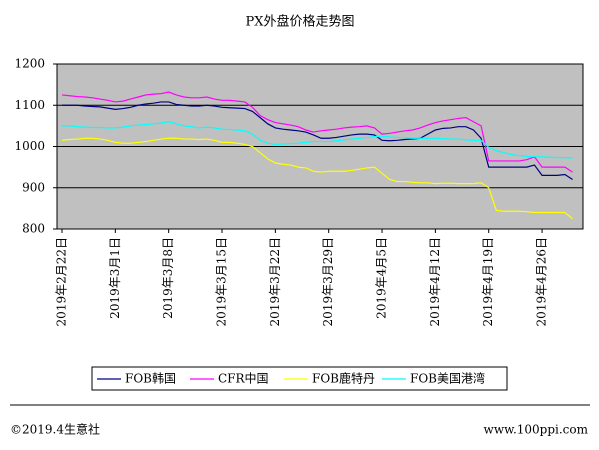 The image size is (599, 450). Describe the element at coordinates (222, 281) in the screenshot. I see `x-tick-label: 2019年3月15日` at that location.